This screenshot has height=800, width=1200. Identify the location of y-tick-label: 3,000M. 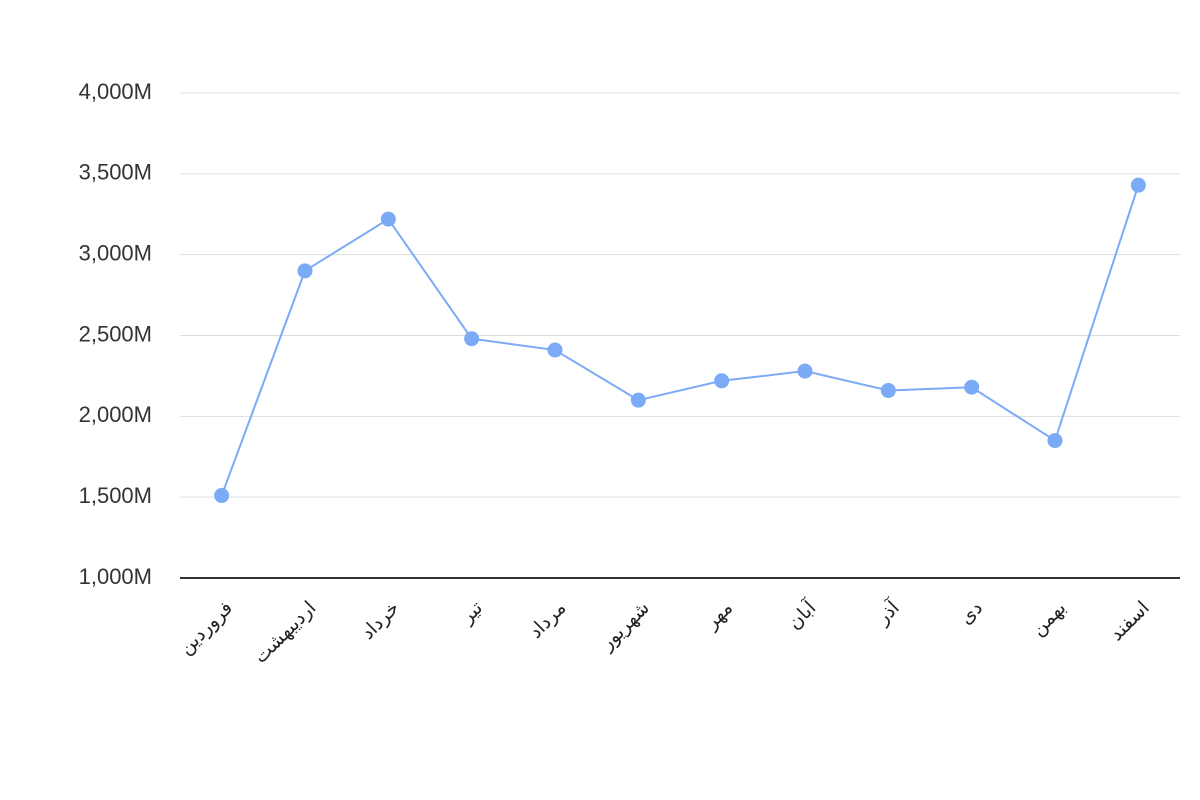
(115, 252).